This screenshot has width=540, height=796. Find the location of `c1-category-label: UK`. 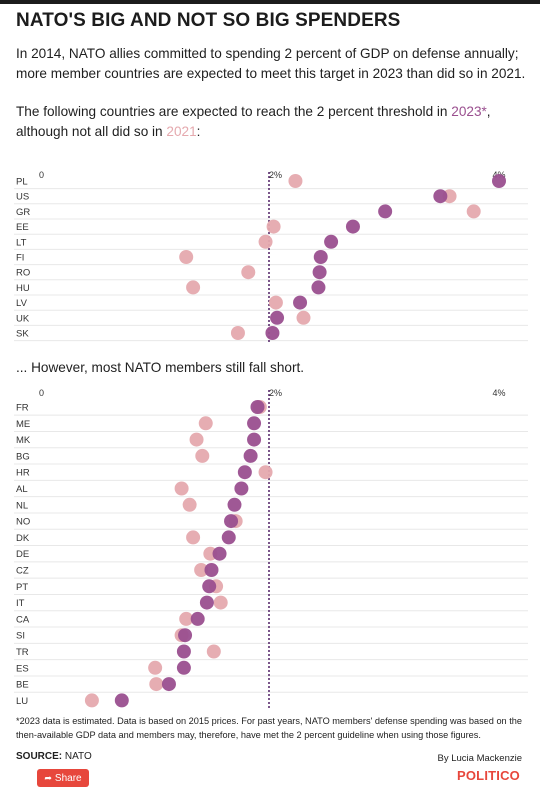

c1-category-label: UK is located at coordinates (23, 318).